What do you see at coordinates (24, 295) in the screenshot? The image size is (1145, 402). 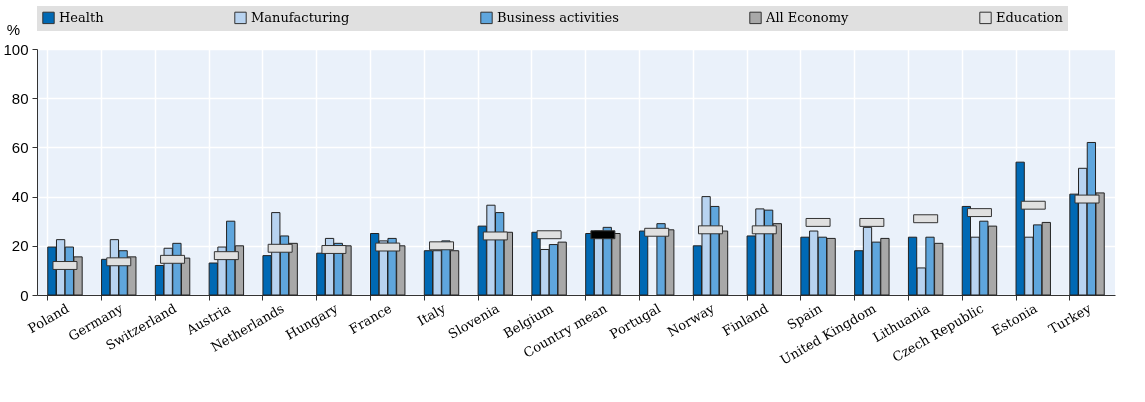 I see `y-tick-label: 0` at bounding box center [24, 295].